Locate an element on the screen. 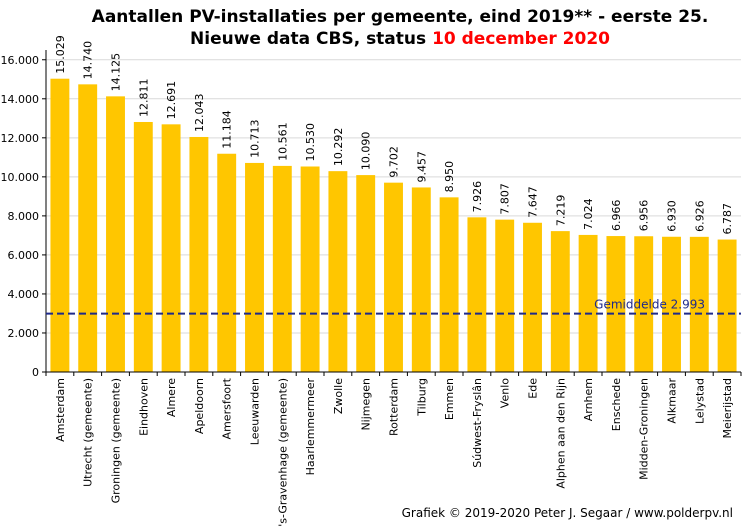 Image resolution: width=753 pixels, height=531 pixels. category-label: Ede is located at coordinates (533, 388).